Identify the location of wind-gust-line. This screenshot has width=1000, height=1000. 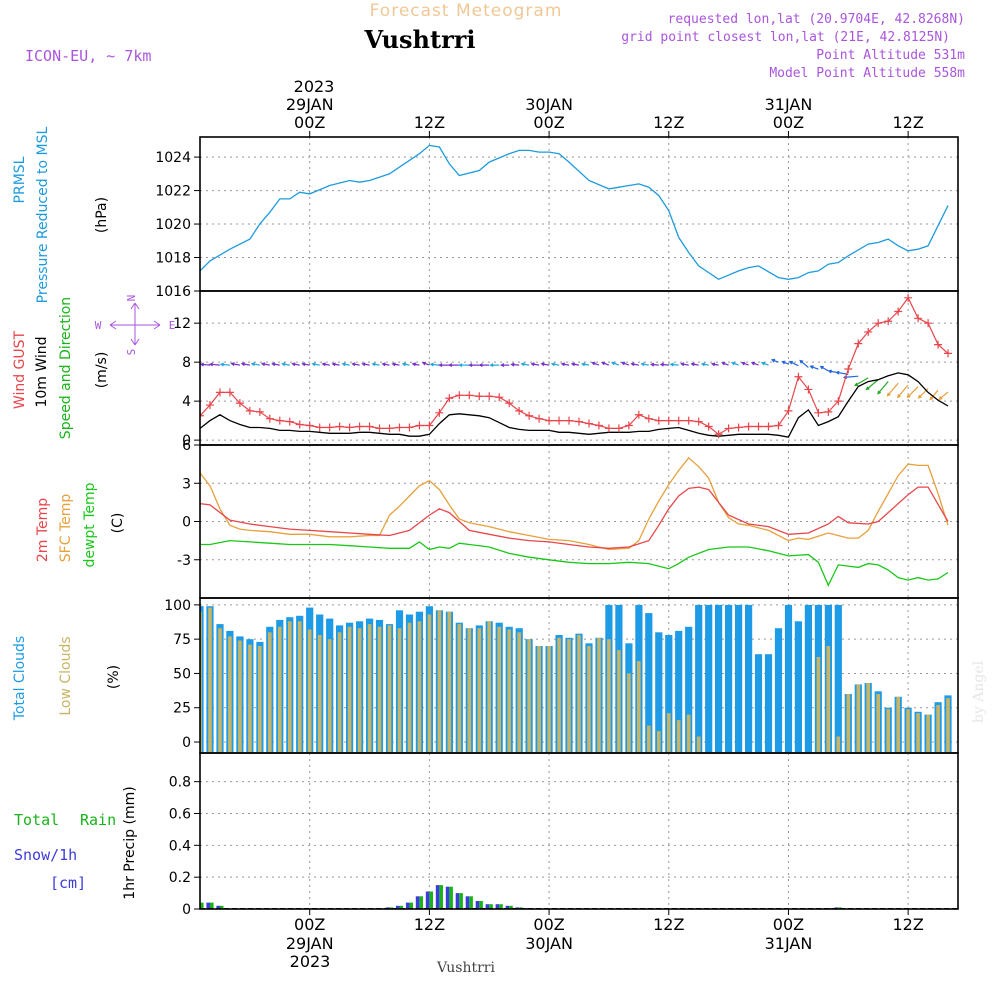
(574, 366).